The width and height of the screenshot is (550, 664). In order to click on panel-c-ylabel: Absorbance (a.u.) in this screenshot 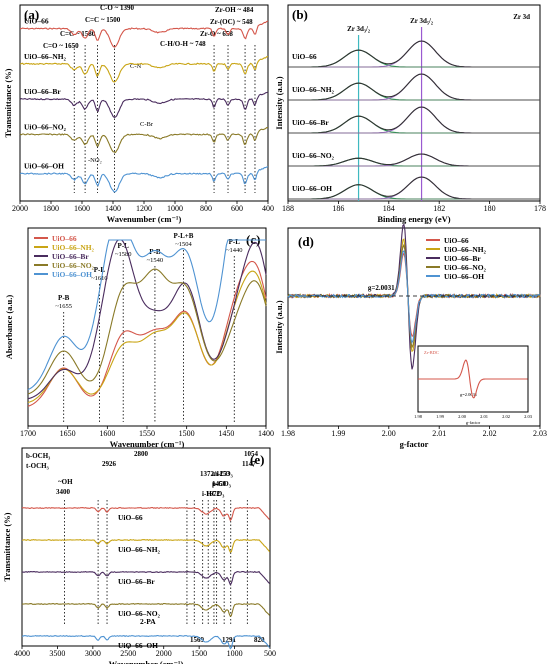, I will do `click(9, 327)`.